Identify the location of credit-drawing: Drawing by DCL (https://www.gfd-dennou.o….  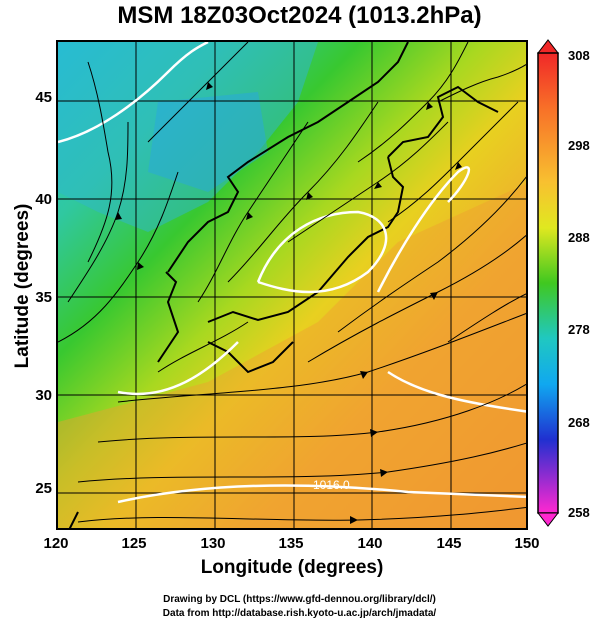
(299, 599).